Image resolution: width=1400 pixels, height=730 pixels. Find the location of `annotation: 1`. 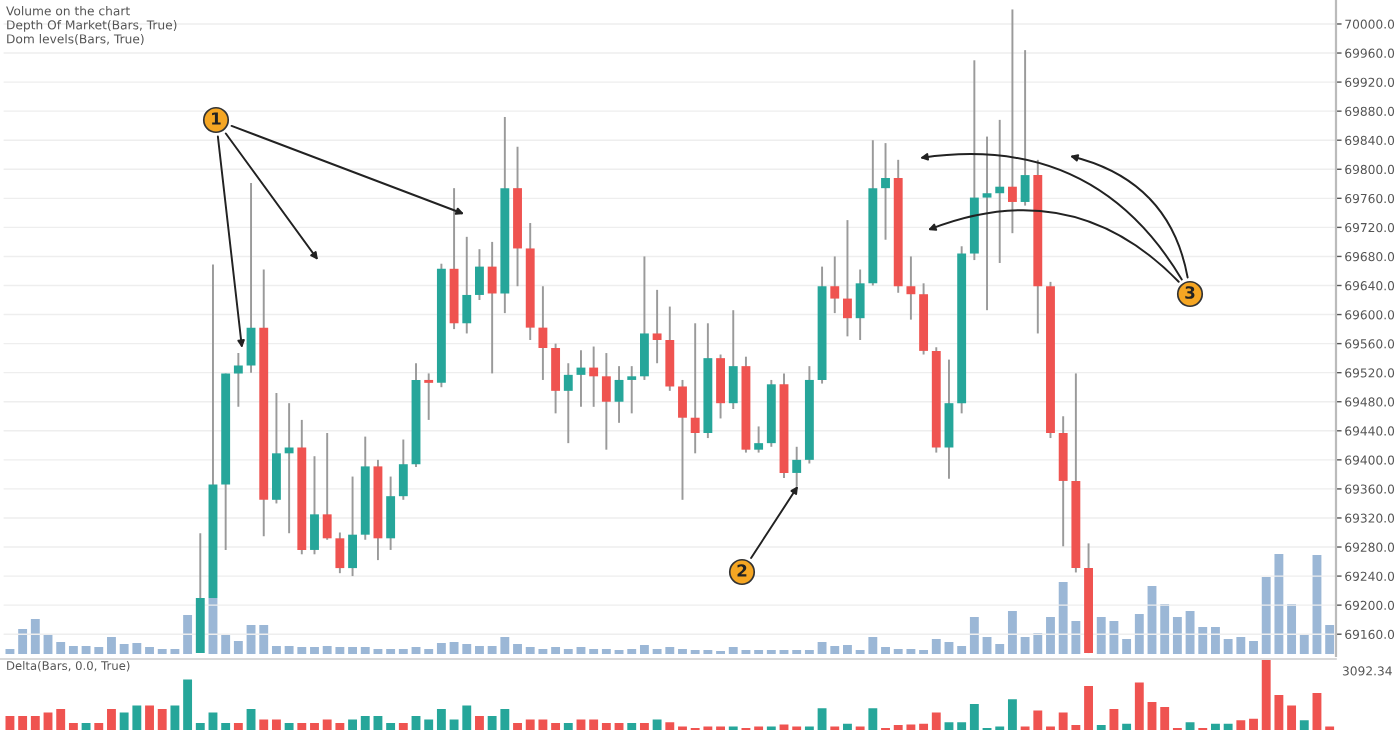

annotation: 1 is located at coordinates (216, 118).